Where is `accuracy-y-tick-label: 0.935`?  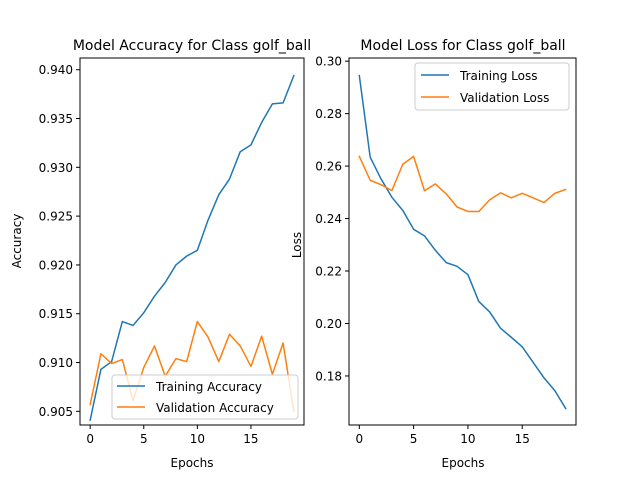 accuracy-y-tick-label: 0.935 is located at coordinates (56, 119).